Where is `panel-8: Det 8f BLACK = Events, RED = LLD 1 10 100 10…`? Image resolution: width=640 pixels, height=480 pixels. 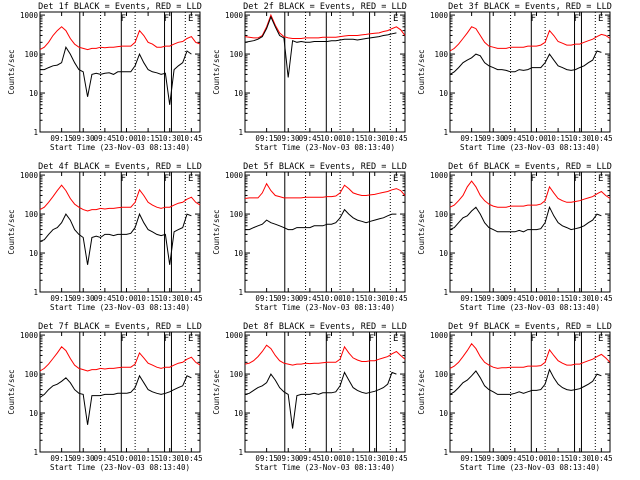 panel-8: Det 8f BLACK = Events, RED = LLD 1 10 100 10… is located at coordinates (310, 397).